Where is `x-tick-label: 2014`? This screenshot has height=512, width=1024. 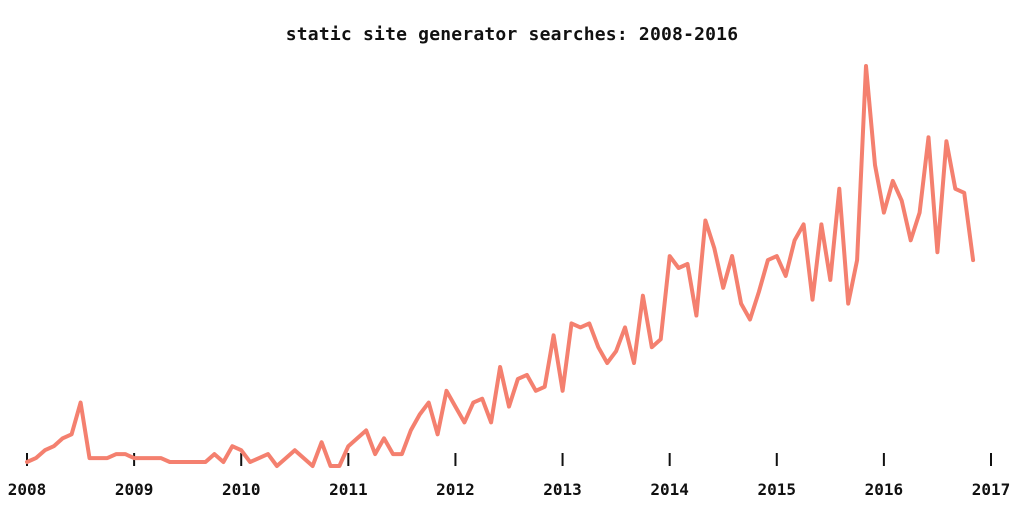
x-tick-label: 2014 is located at coordinates (669, 489).